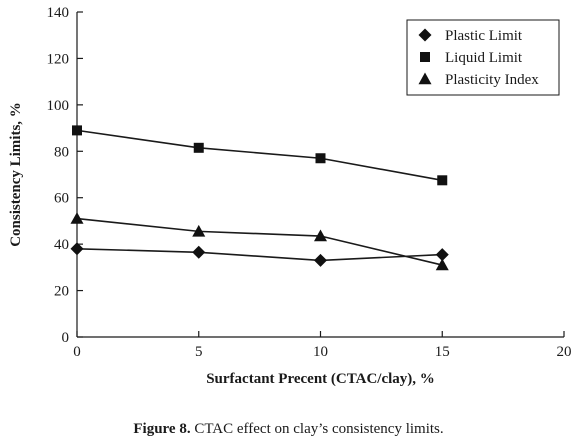 The width and height of the screenshot is (577, 447). What do you see at coordinates (58, 106) in the screenshot?
I see `y-tick-label: 100` at bounding box center [58, 106].